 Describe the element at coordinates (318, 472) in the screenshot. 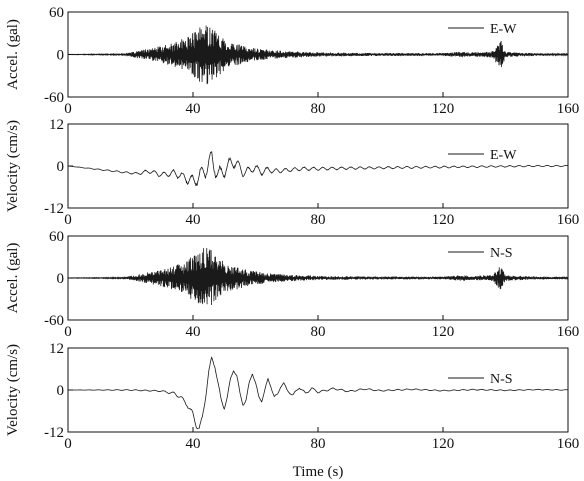

I see `x-axis-title: Time (s)` at that location.